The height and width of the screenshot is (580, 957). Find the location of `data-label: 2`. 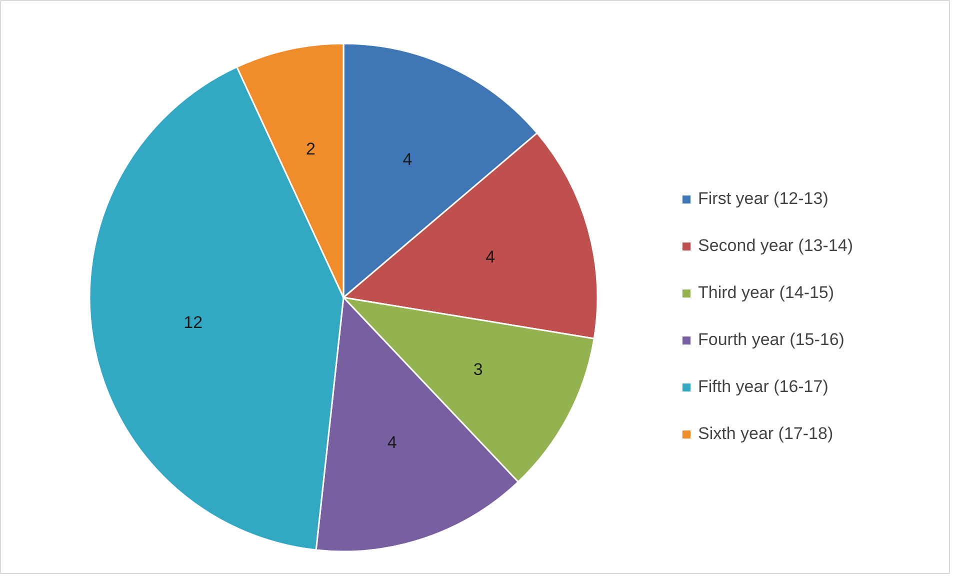

data-label: 2 is located at coordinates (311, 149).